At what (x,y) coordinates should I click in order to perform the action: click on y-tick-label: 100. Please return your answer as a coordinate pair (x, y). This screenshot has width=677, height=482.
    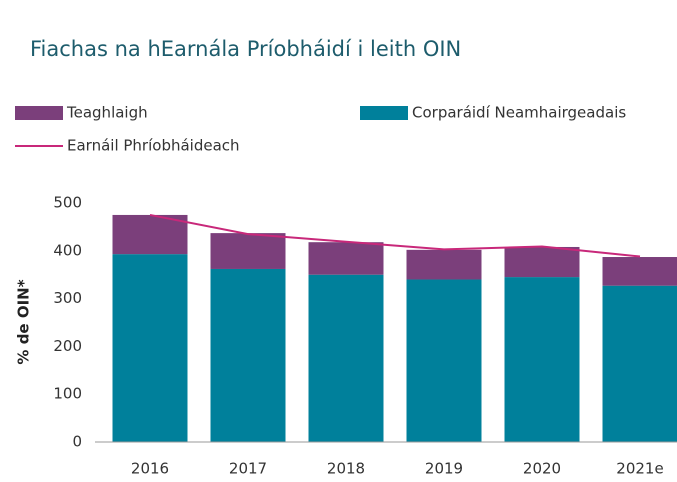
    Looking at the image, I should click on (67, 394).